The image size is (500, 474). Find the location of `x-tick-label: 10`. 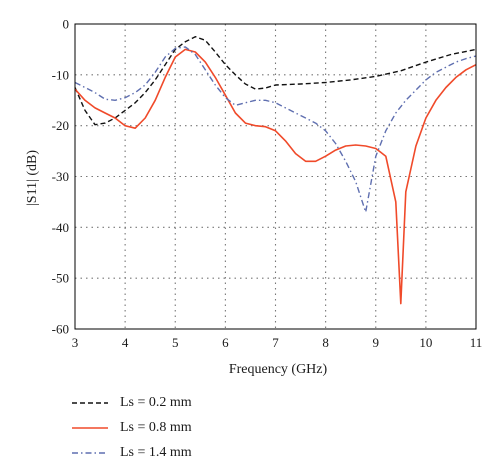

x-tick-label: 10 is located at coordinates (425, 342).